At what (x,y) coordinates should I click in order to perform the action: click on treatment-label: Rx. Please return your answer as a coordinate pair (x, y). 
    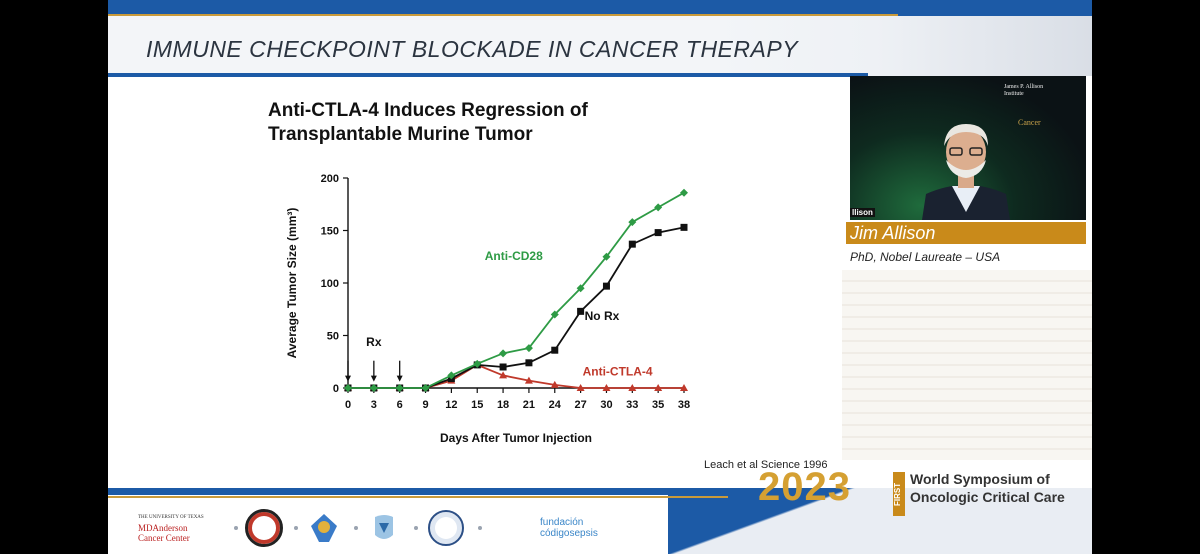
    Looking at the image, I should click on (374, 342).